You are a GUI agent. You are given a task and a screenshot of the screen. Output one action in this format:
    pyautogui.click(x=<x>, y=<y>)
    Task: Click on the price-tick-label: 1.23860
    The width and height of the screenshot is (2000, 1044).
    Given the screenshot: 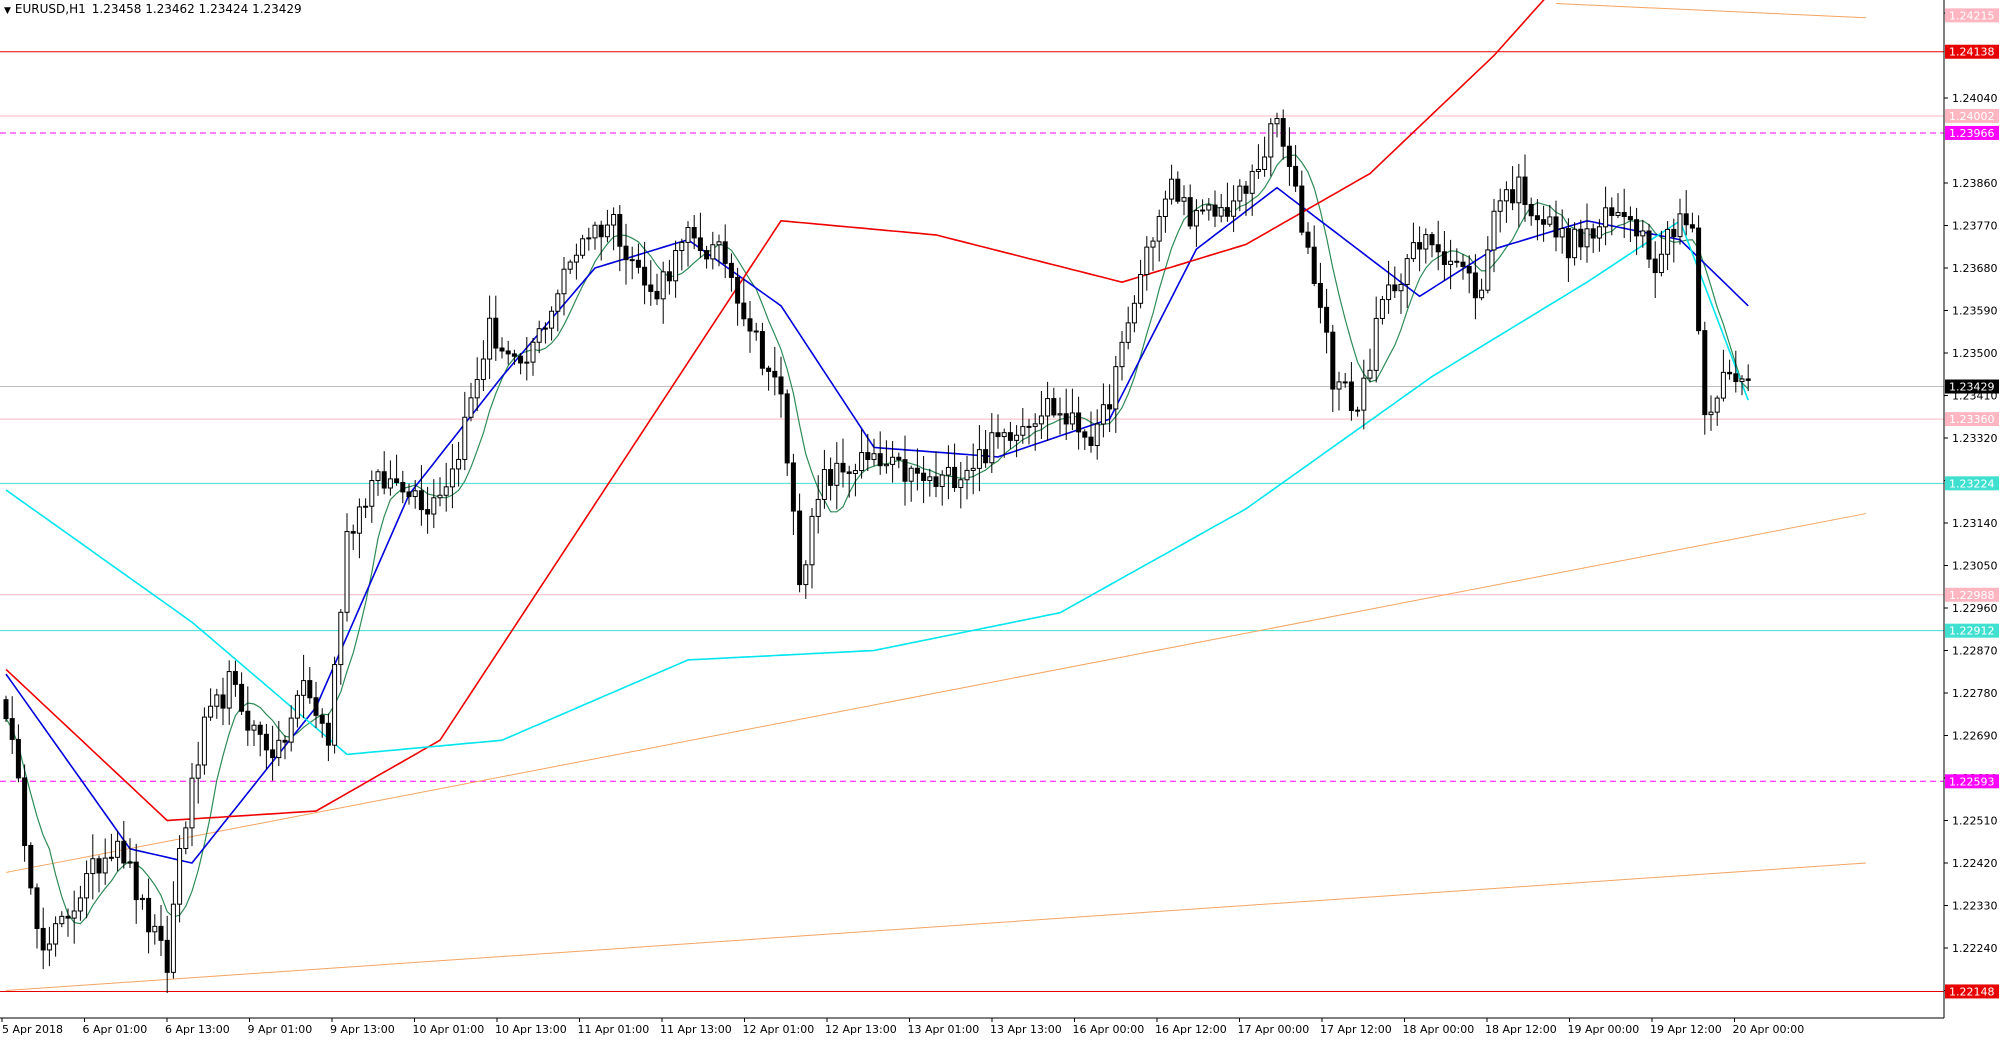 What is the action you would take?
    pyautogui.click(x=1975, y=183)
    